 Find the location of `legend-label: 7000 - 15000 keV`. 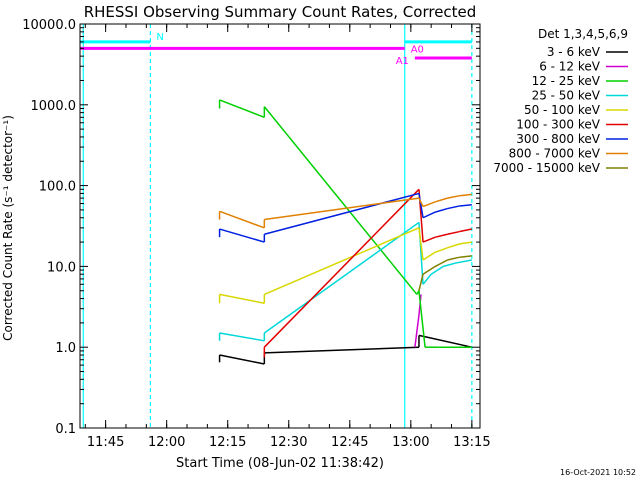

legend-label: 7000 - 15000 keV is located at coordinates (546, 168).